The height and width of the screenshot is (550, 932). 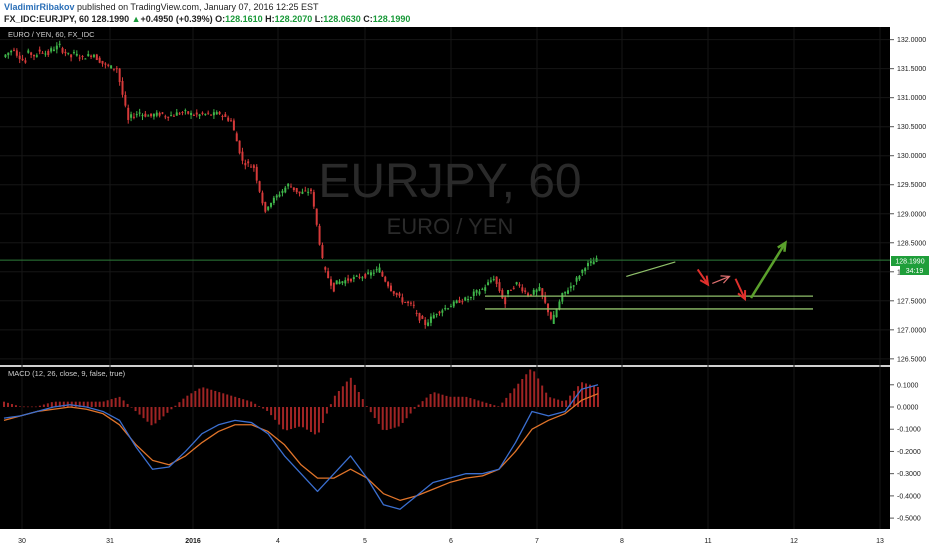 What do you see at coordinates (270, 19) in the screenshot?
I see `high-label: H:` at bounding box center [270, 19].